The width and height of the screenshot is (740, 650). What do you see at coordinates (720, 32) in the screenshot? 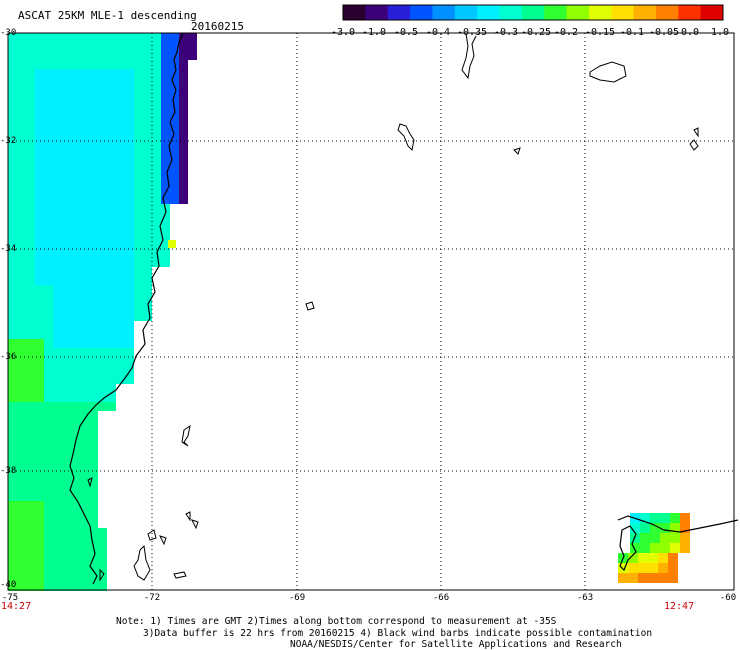
I see `colorbar-label: 1.0` at bounding box center [720, 32].